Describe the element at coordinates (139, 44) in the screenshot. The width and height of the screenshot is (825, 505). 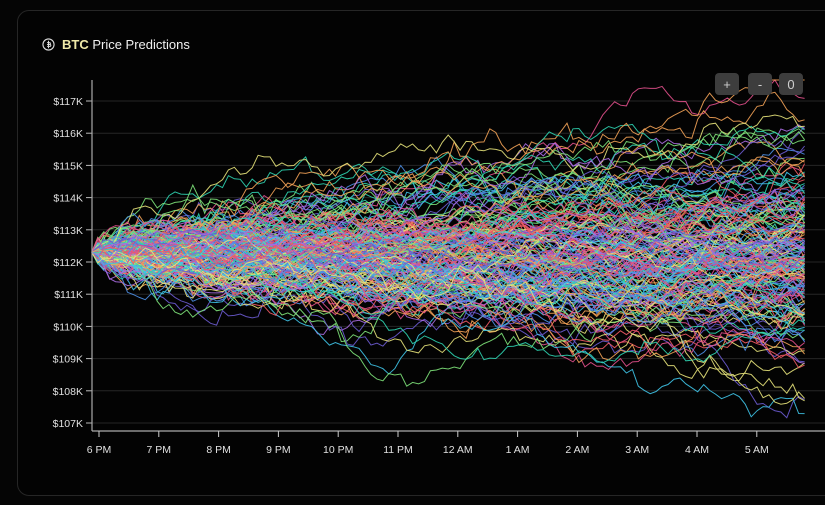
I see `title-text: Price Predictions` at that location.